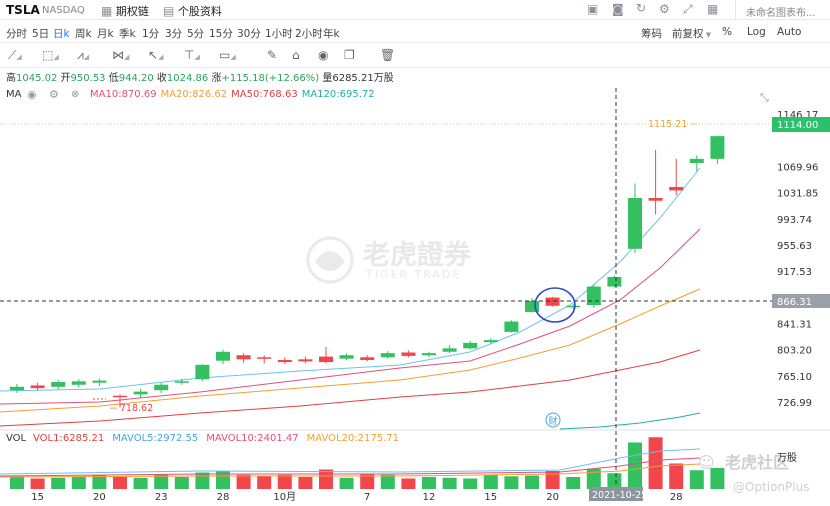 The height and width of the screenshot is (506, 830). What do you see at coordinates (221, 34) in the screenshot?
I see `period-button: 15分` at bounding box center [221, 34].